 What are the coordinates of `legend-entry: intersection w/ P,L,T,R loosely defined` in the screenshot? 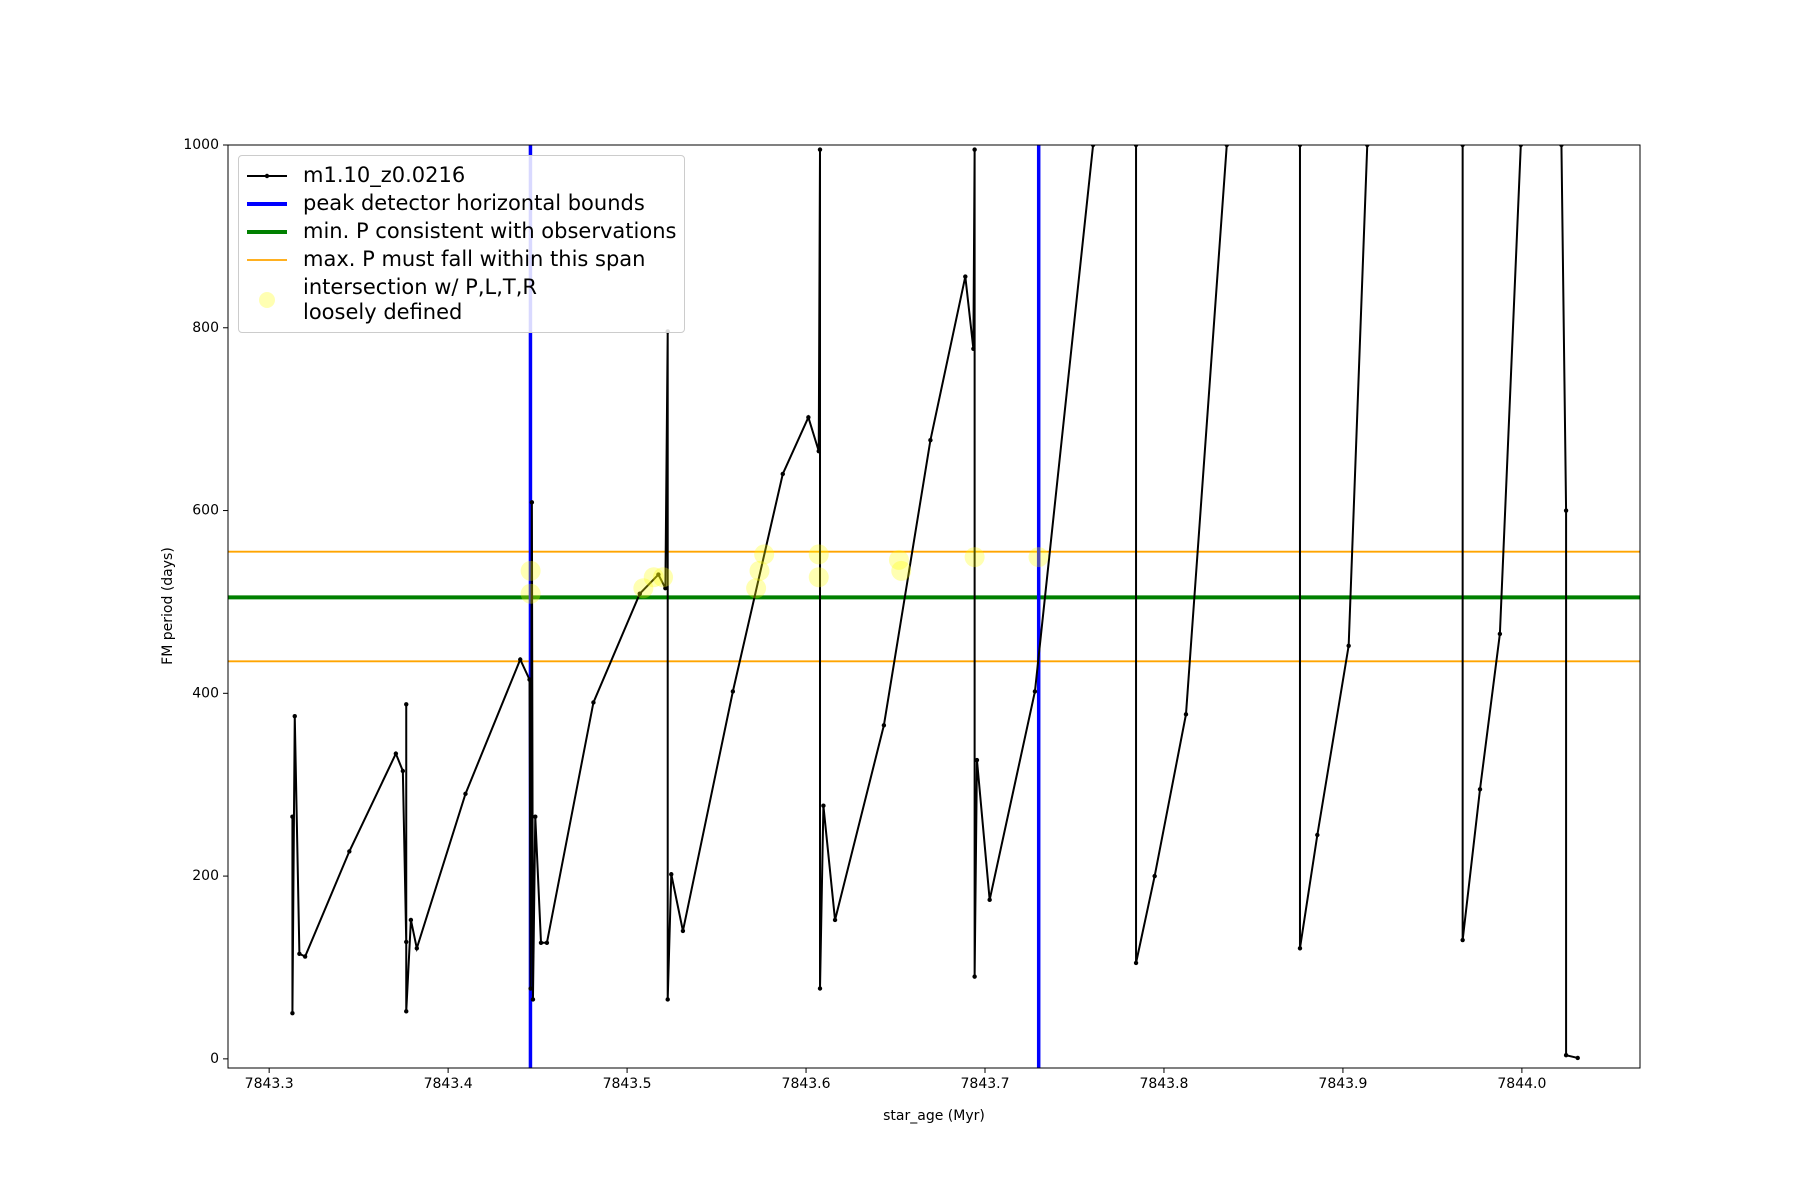 It's located at (460, 300).